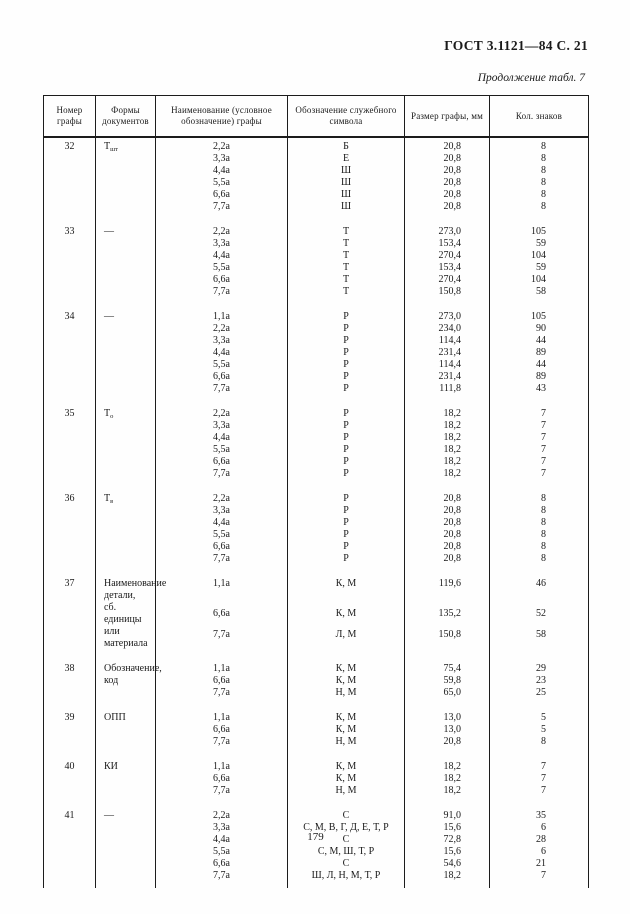 The image size is (630, 914). Describe the element at coordinates (447, 341) in the screenshot. I see `size-cell: 114,4` at that location.